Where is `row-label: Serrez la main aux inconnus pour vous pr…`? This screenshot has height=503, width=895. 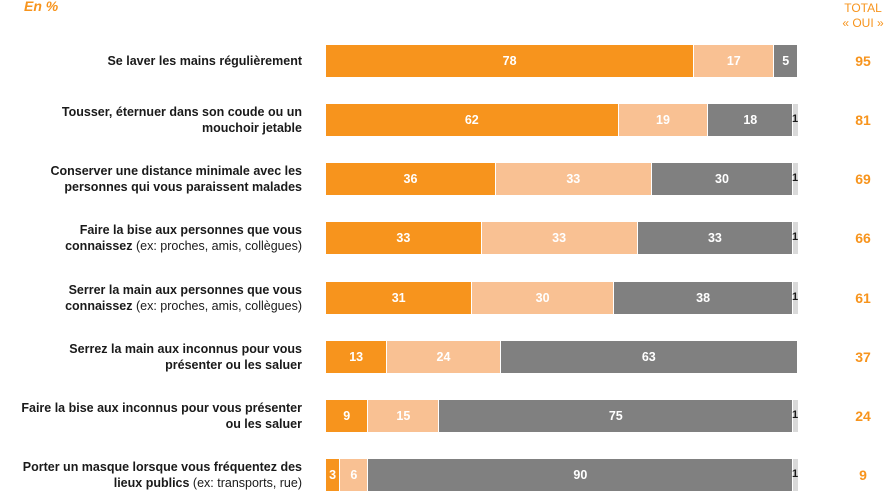
row-label: Serrez la main aux inconnus pour vous pr… is located at coordinates (161, 357).